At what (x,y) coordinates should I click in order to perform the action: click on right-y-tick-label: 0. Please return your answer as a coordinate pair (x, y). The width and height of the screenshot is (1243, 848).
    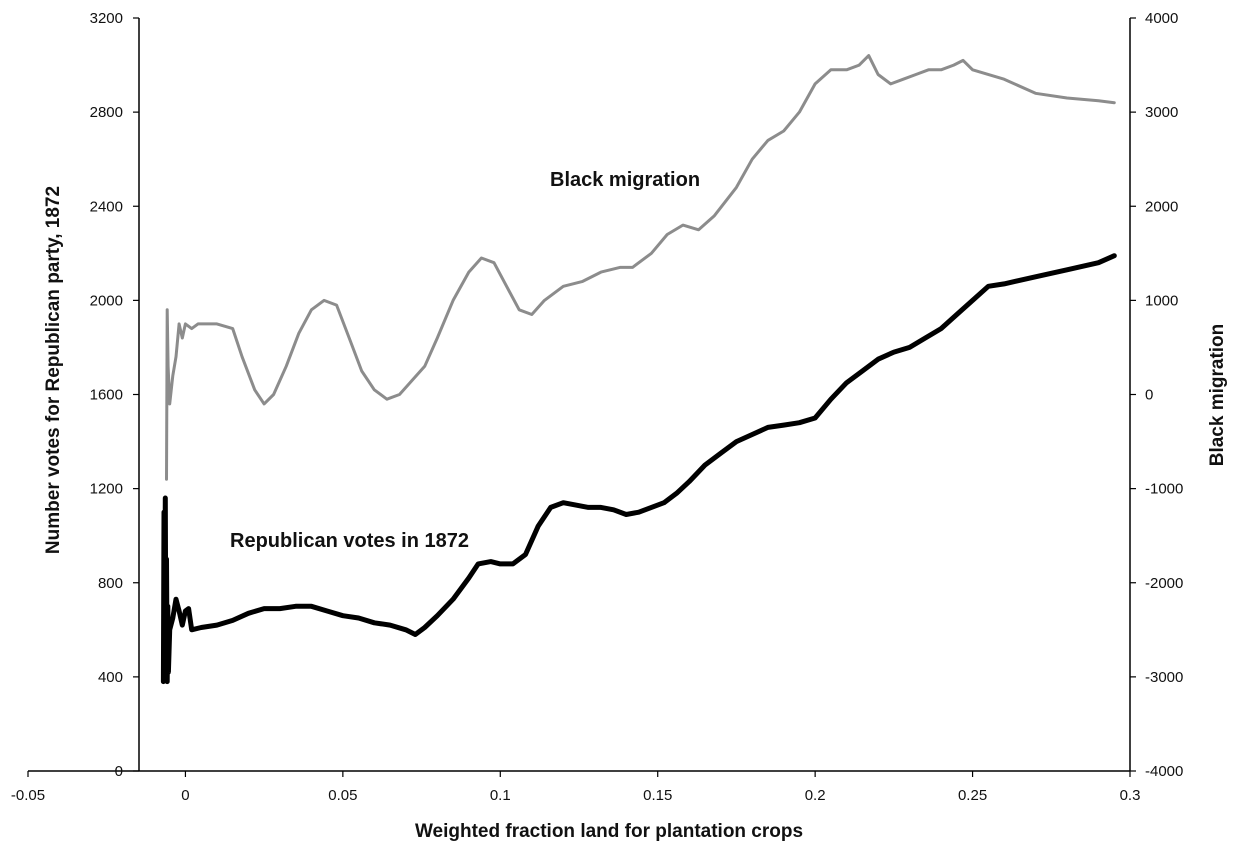
    Looking at the image, I should click on (1149, 395).